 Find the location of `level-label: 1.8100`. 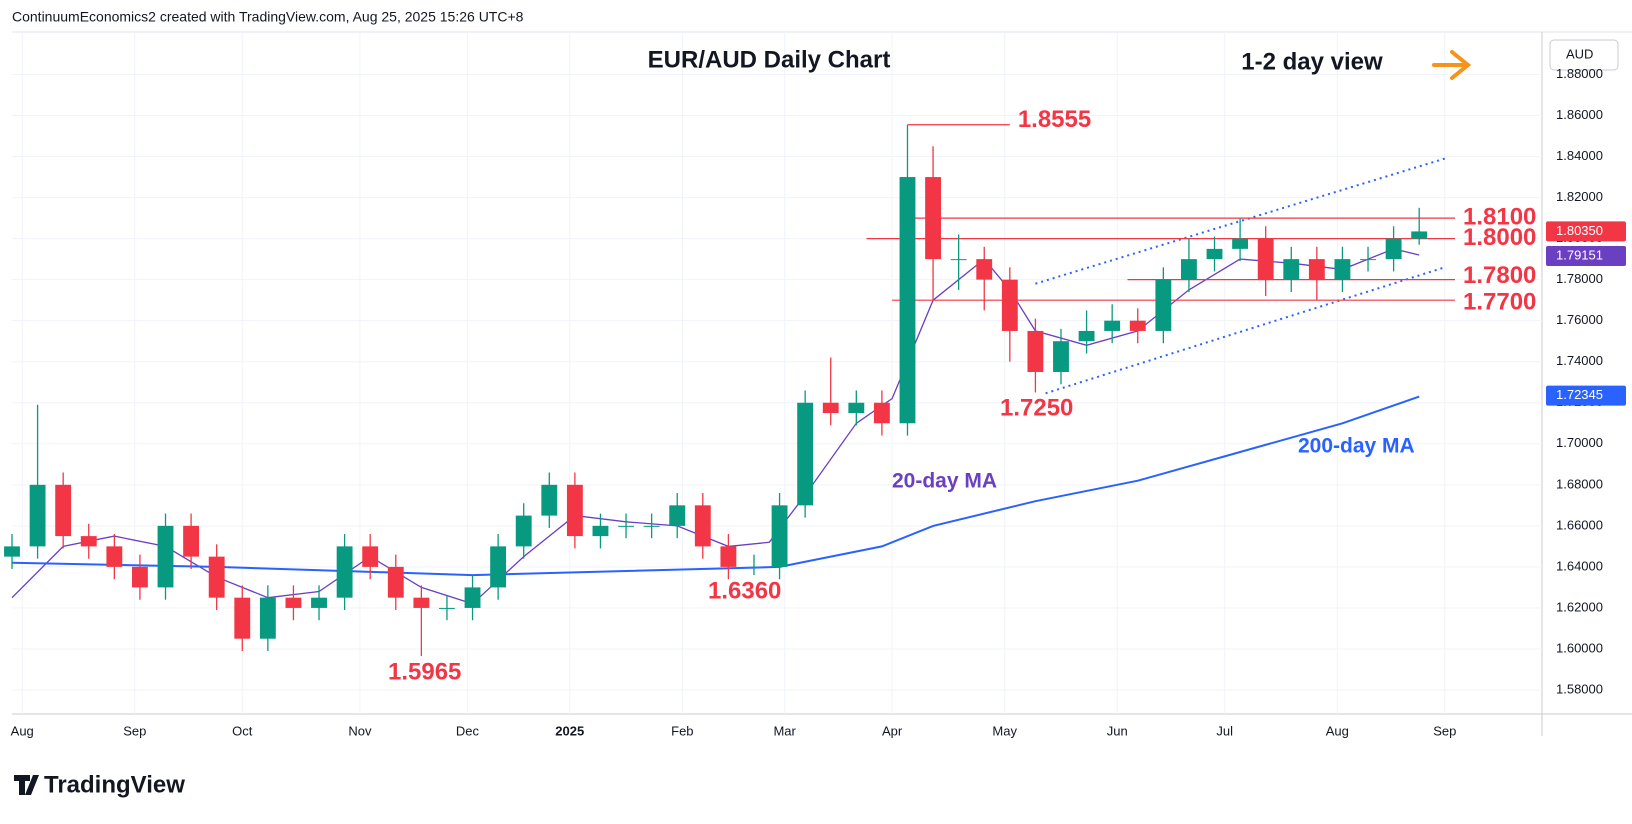

level-label: 1.8100 is located at coordinates (1499, 216).